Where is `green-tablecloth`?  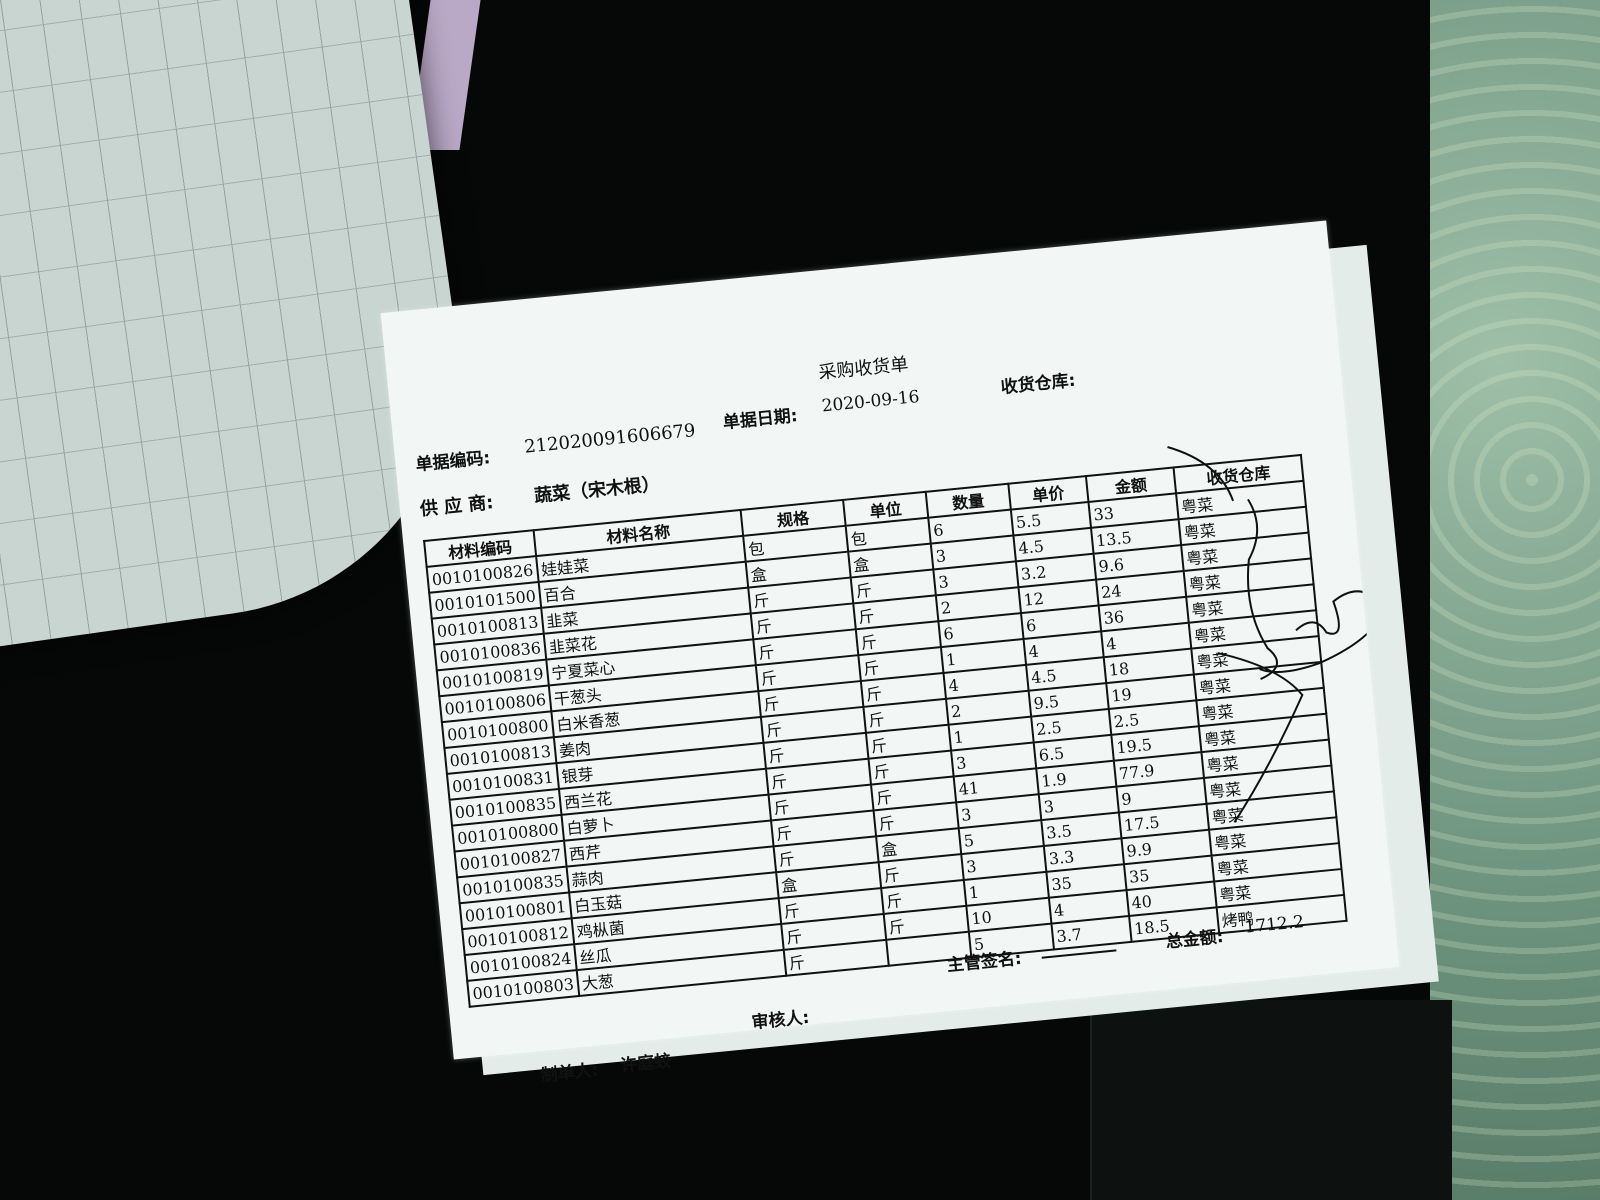 green-tablecloth is located at coordinates (1515, 600).